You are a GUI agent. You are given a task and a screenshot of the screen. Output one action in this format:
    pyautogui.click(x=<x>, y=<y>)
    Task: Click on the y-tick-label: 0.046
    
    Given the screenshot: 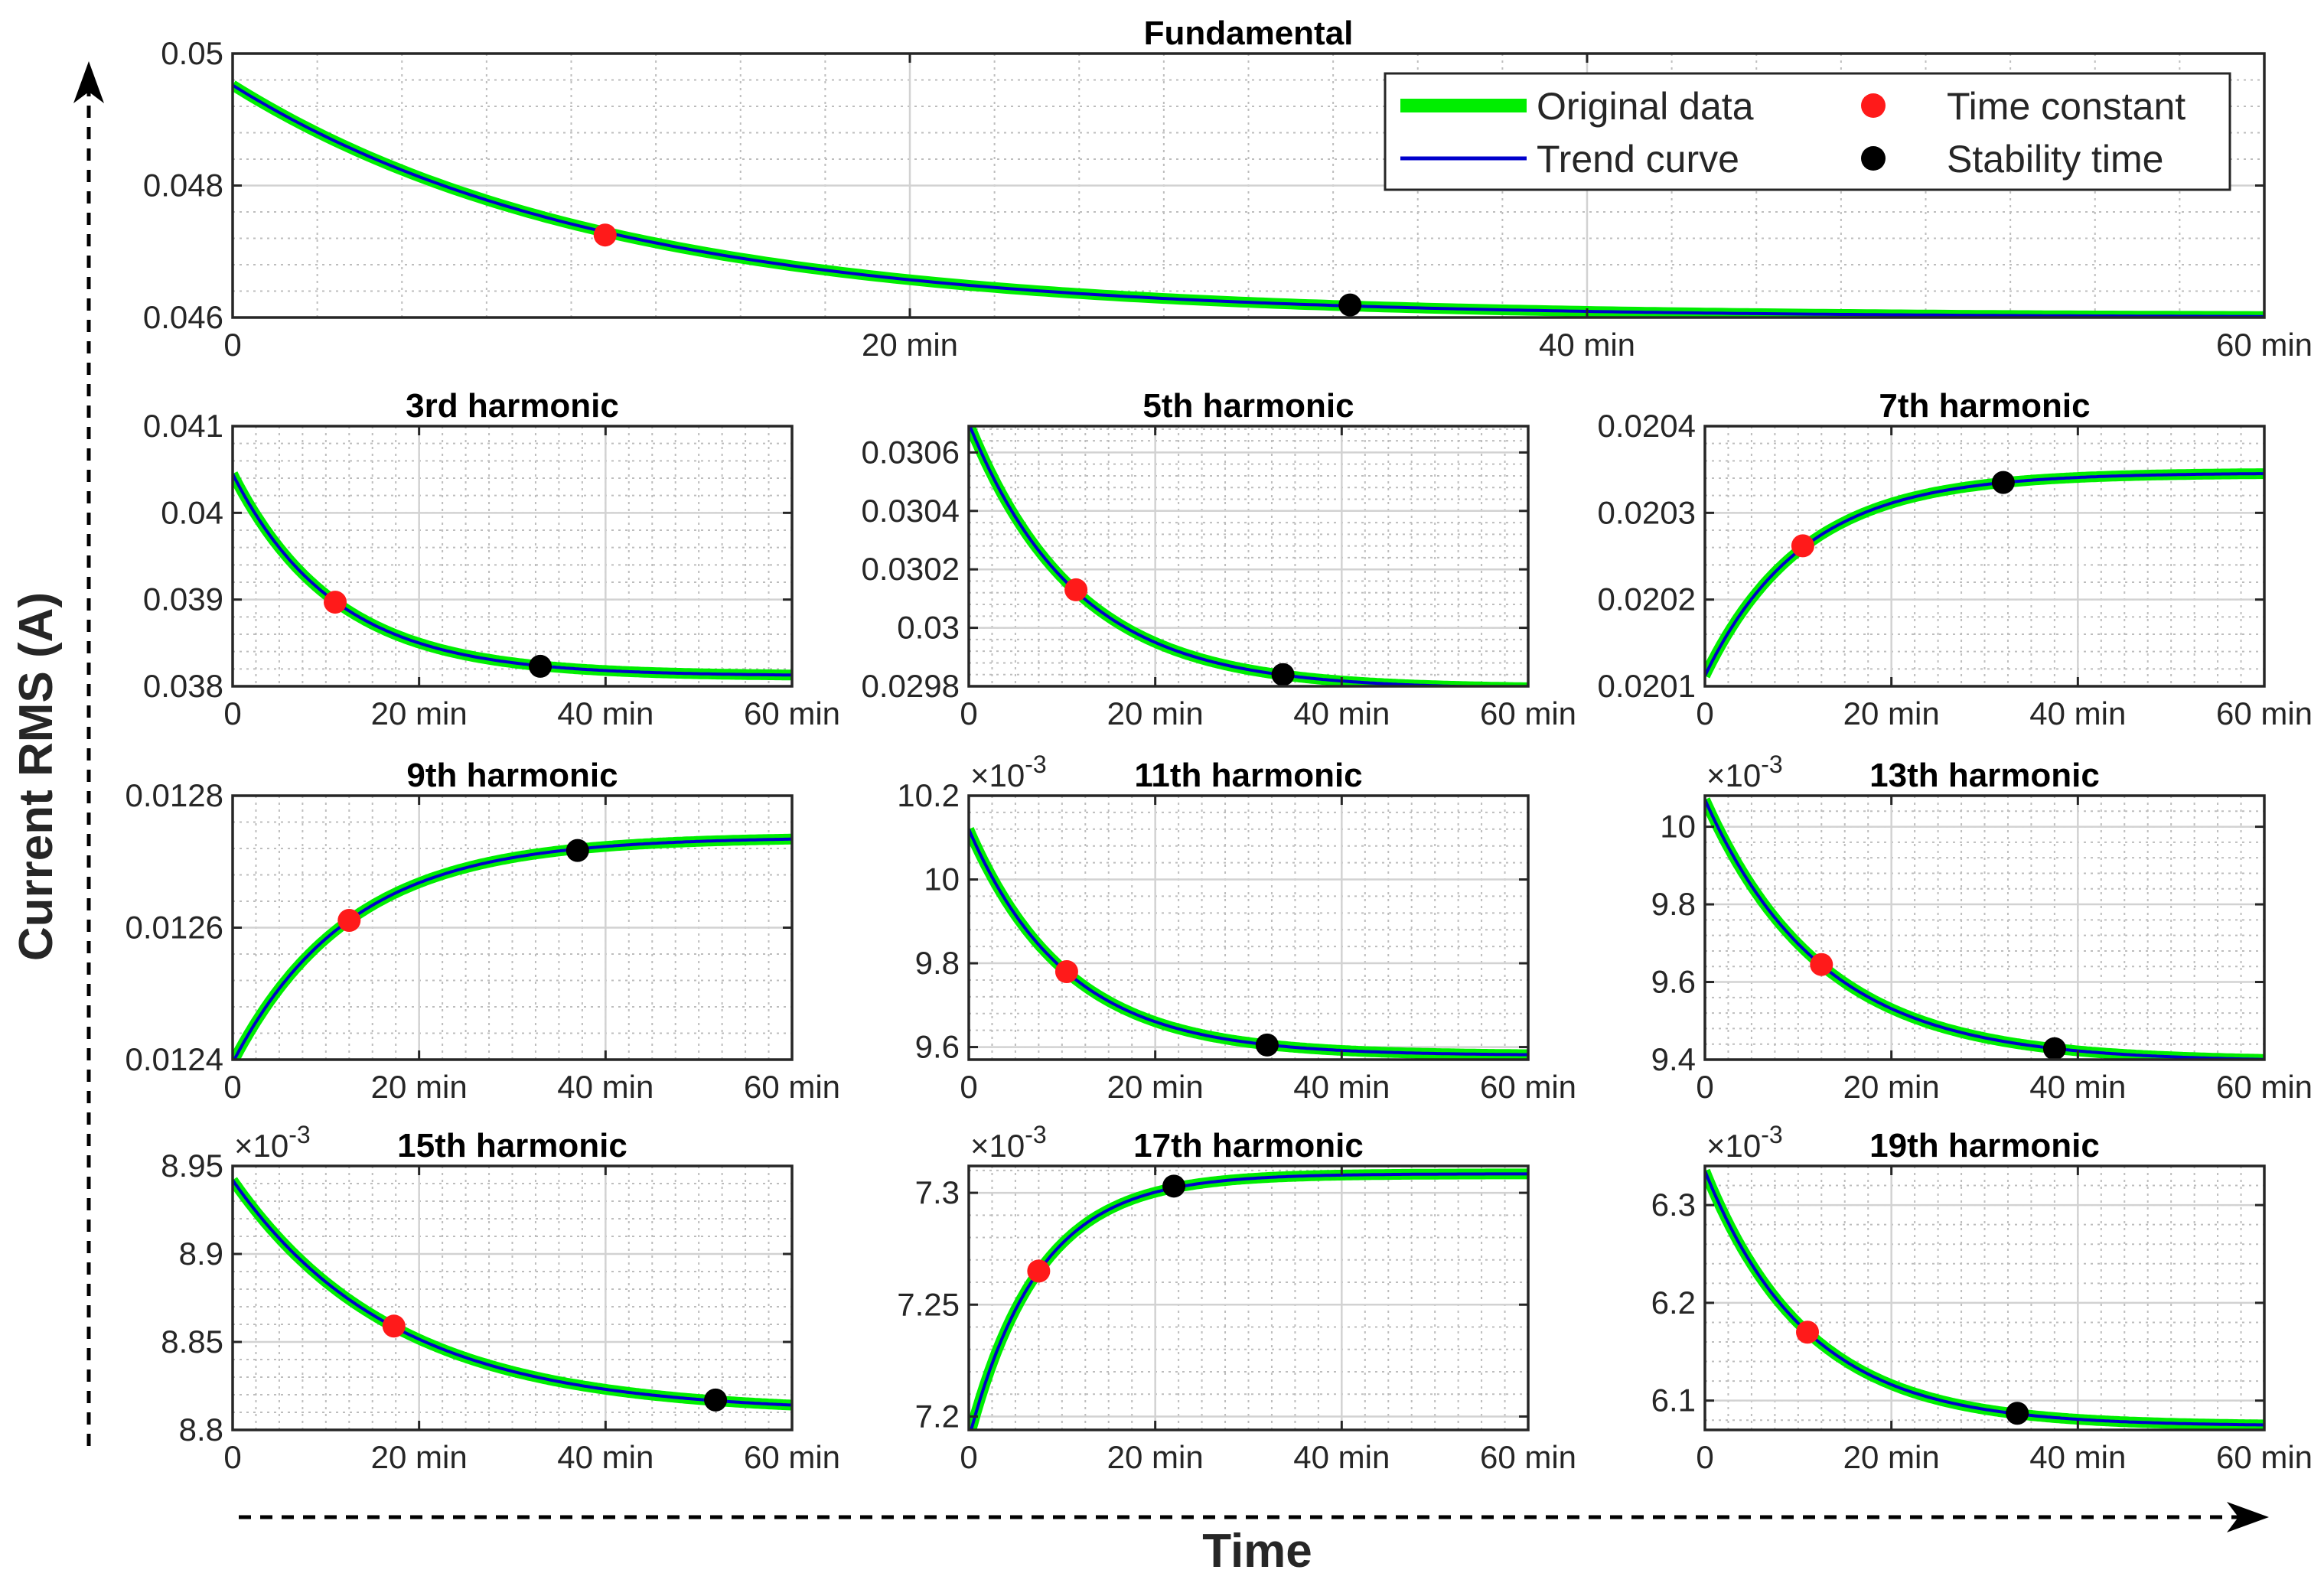 What is the action you would take?
    pyautogui.click(x=183, y=317)
    